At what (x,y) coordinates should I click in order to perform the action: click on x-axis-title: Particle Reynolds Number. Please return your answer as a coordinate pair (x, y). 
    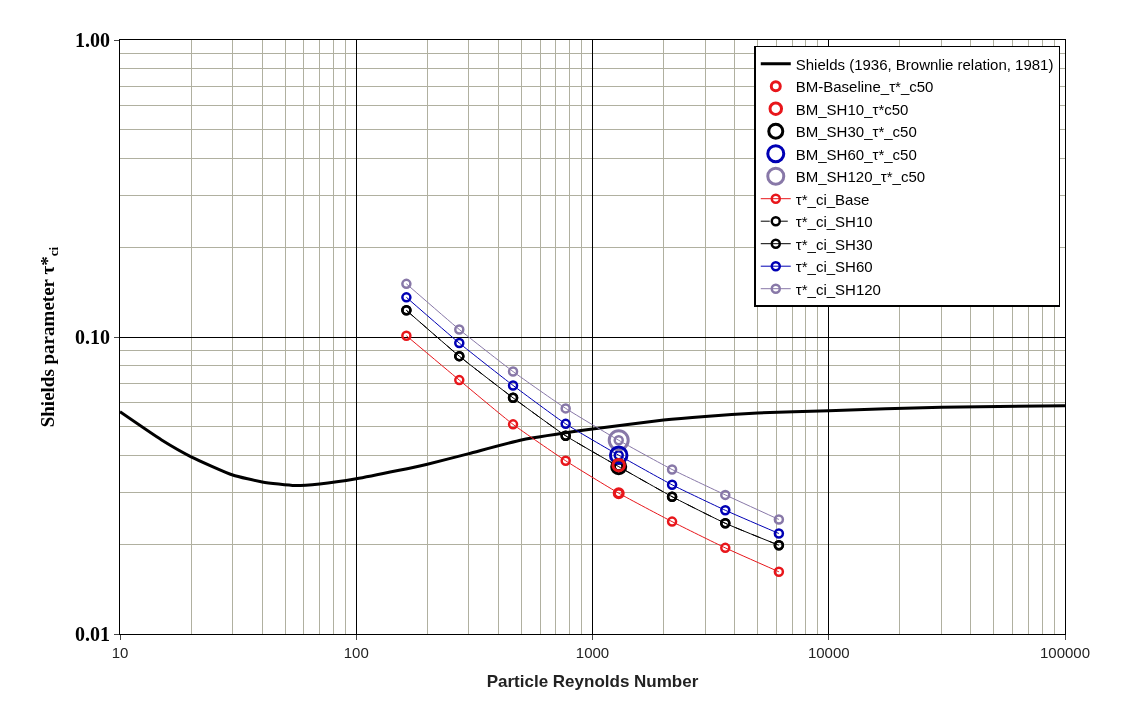
    Looking at the image, I should click on (592, 682).